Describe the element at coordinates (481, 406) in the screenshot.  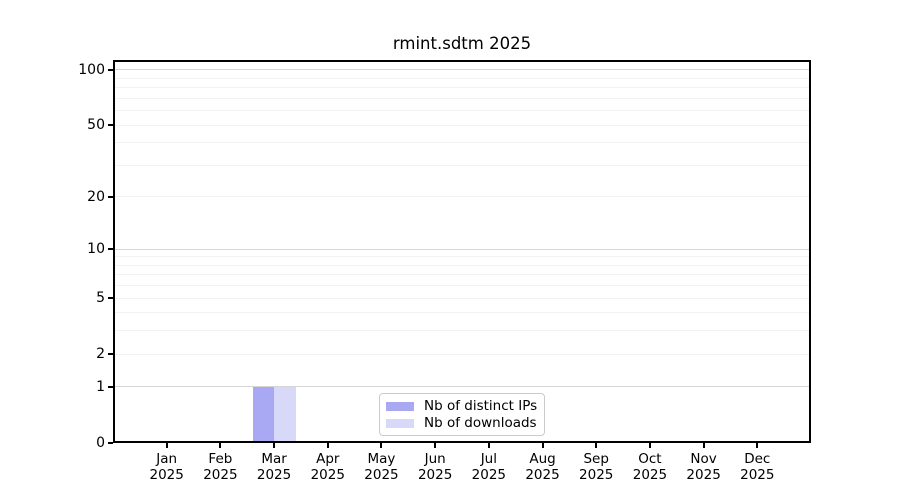
I see `legend-label-distinct-ips: Nb of distinct IPs` at that location.